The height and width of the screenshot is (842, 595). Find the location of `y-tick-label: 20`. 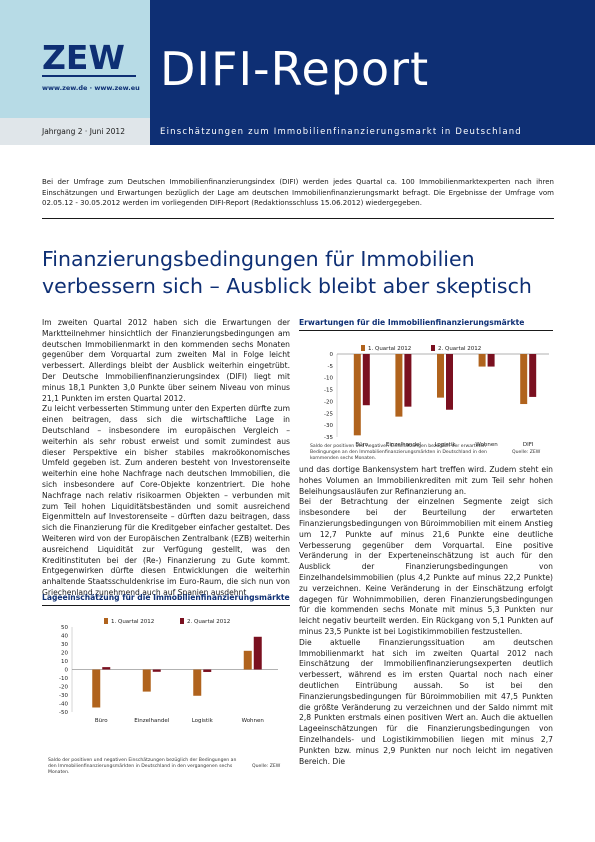

y-tick-label: 20 is located at coordinates (64, 654).